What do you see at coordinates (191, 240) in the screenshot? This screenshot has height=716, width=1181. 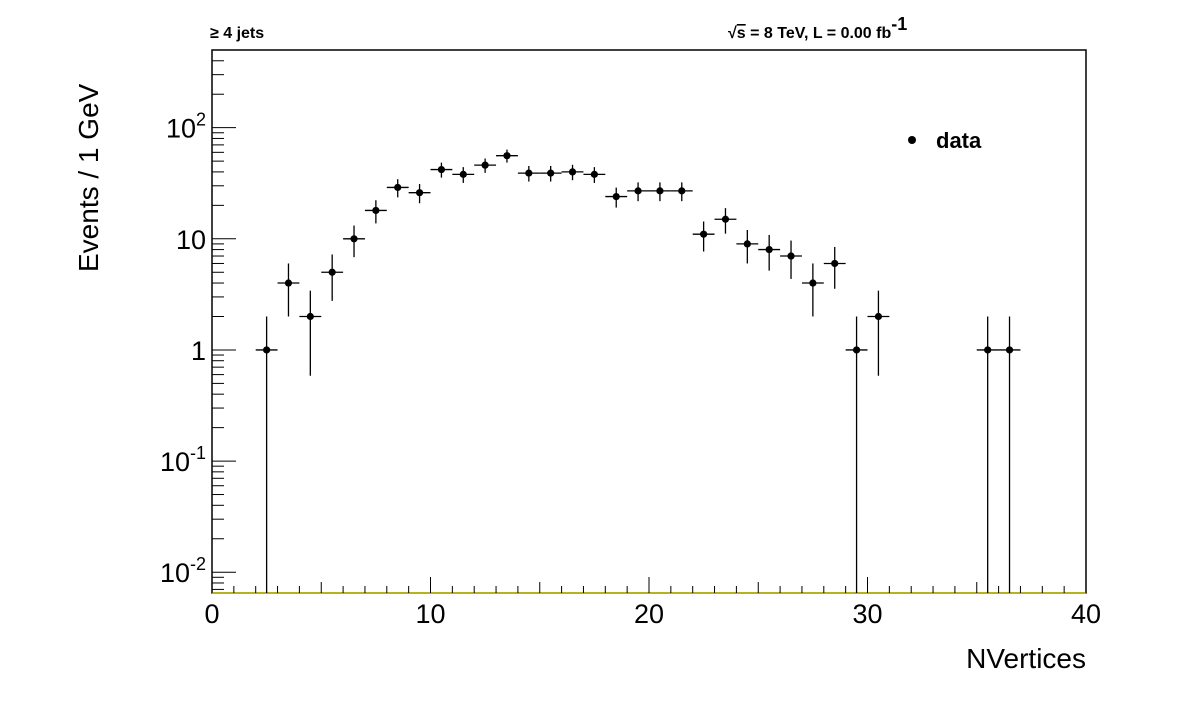 I see `y-tick-label: 10` at bounding box center [191, 240].